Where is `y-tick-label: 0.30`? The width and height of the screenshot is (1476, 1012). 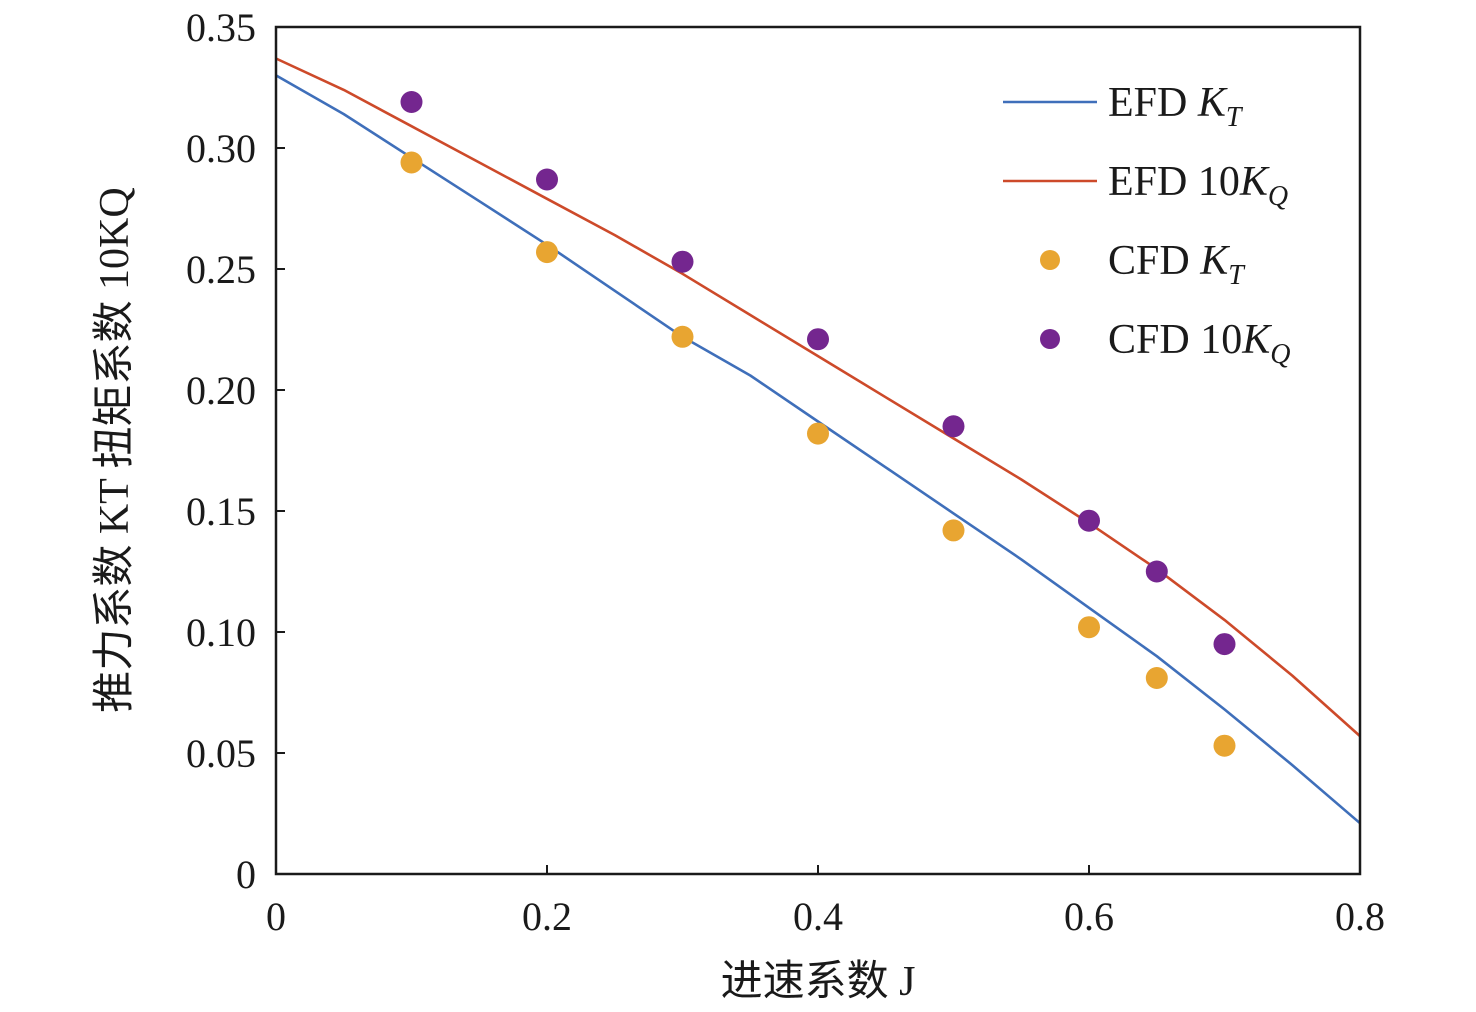 y-tick-label: 0.30 is located at coordinates (221, 148).